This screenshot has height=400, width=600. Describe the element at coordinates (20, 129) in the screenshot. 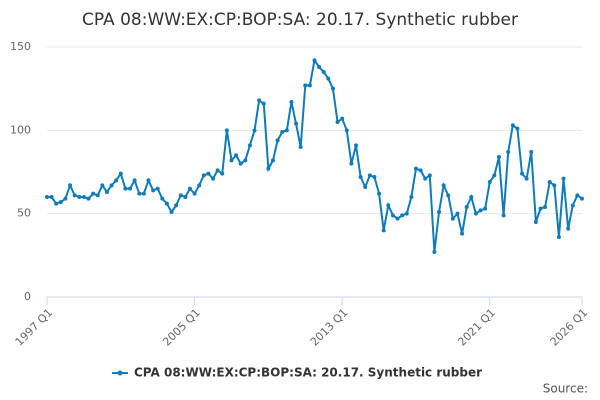

I see `y-tick-label: 100` at that location.